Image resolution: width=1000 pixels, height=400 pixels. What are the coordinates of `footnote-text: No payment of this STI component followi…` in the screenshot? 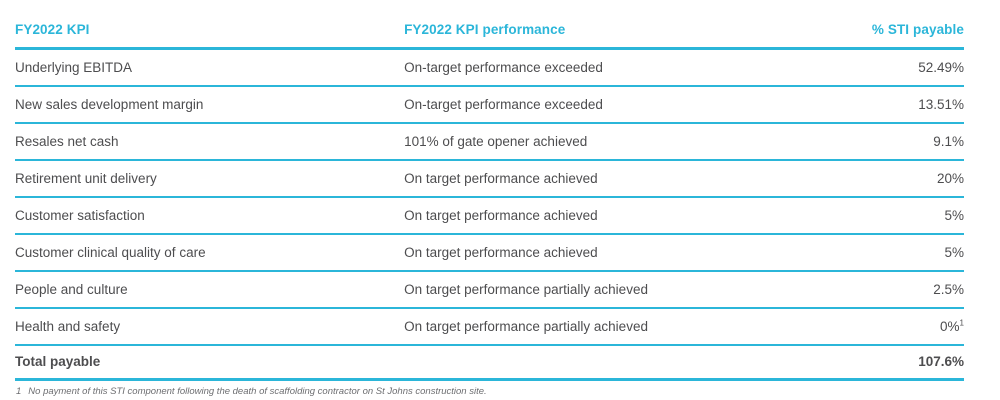 It's located at (257, 391).